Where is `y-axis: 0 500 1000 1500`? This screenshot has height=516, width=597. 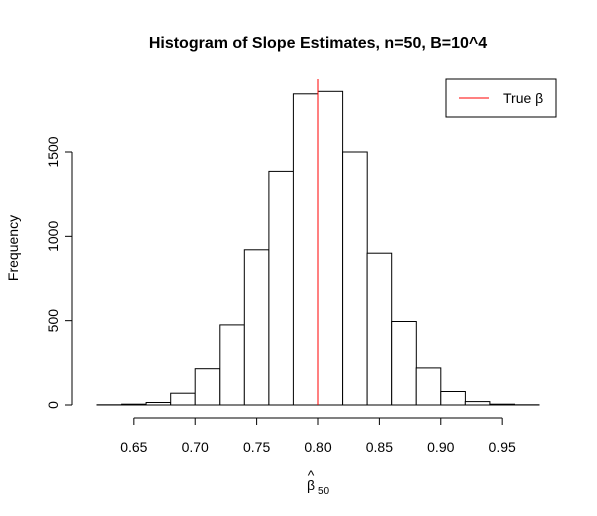 y-axis: 0 500 1000 1500 is located at coordinates (59, 272).